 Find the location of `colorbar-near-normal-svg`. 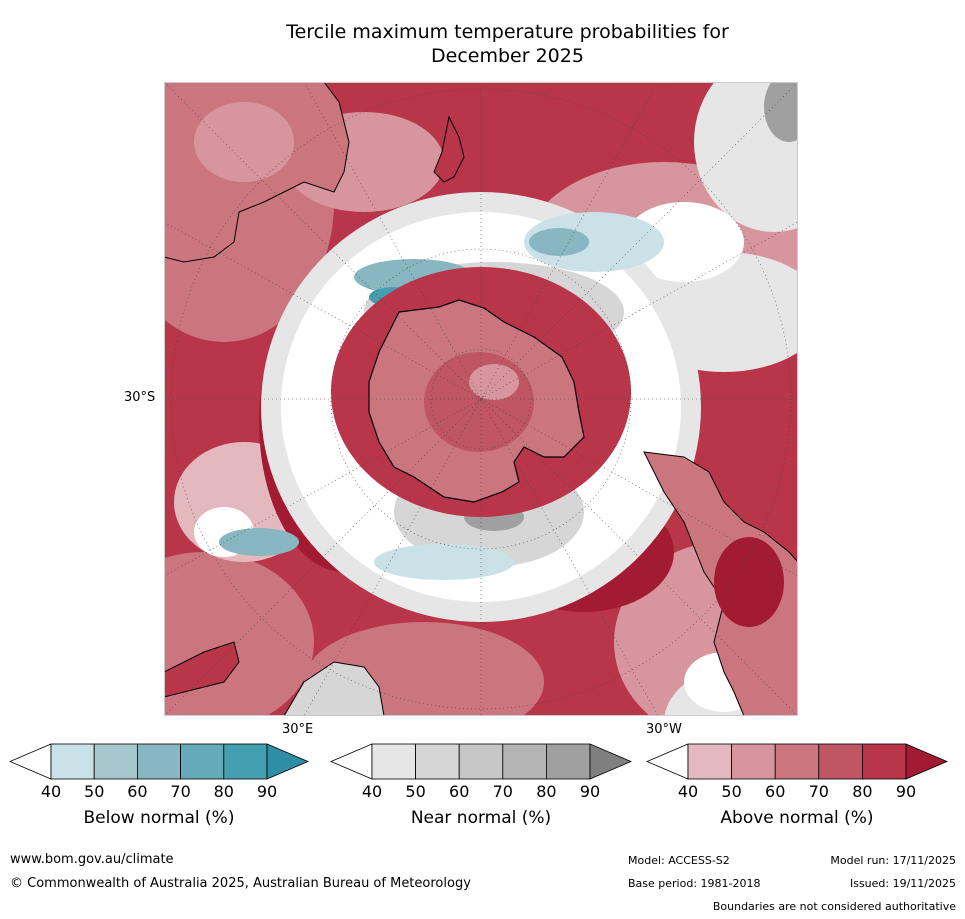

colorbar-near-normal-svg is located at coordinates (481, 761).